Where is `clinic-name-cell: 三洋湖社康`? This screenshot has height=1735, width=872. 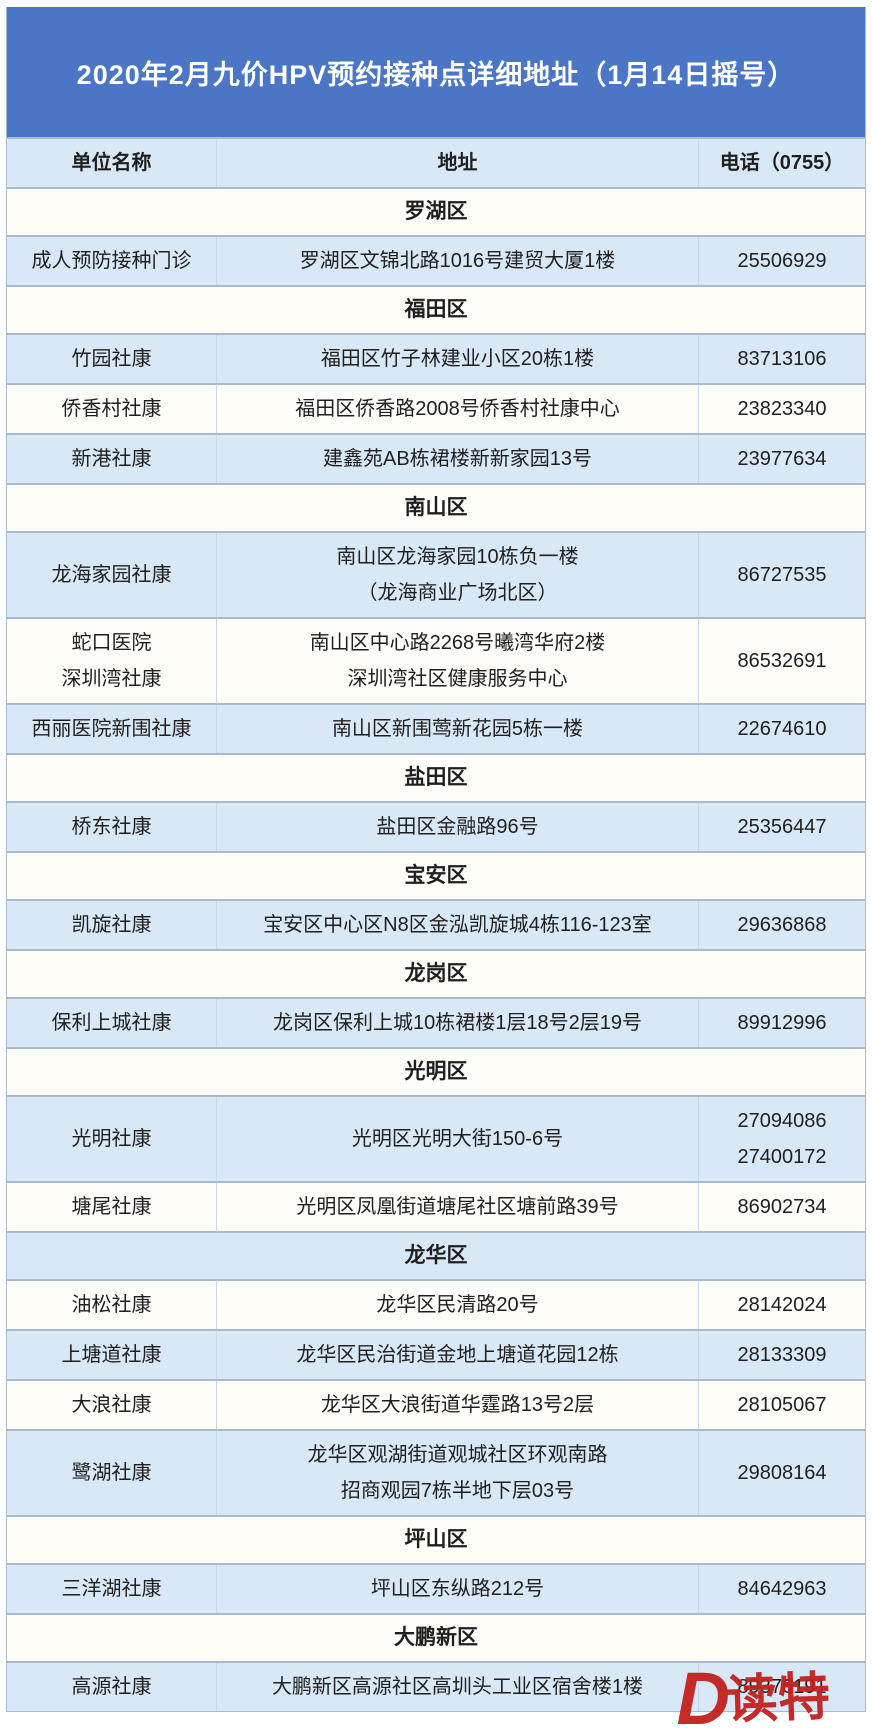 clinic-name-cell: 三洋湖社康 is located at coordinates (111, 1589).